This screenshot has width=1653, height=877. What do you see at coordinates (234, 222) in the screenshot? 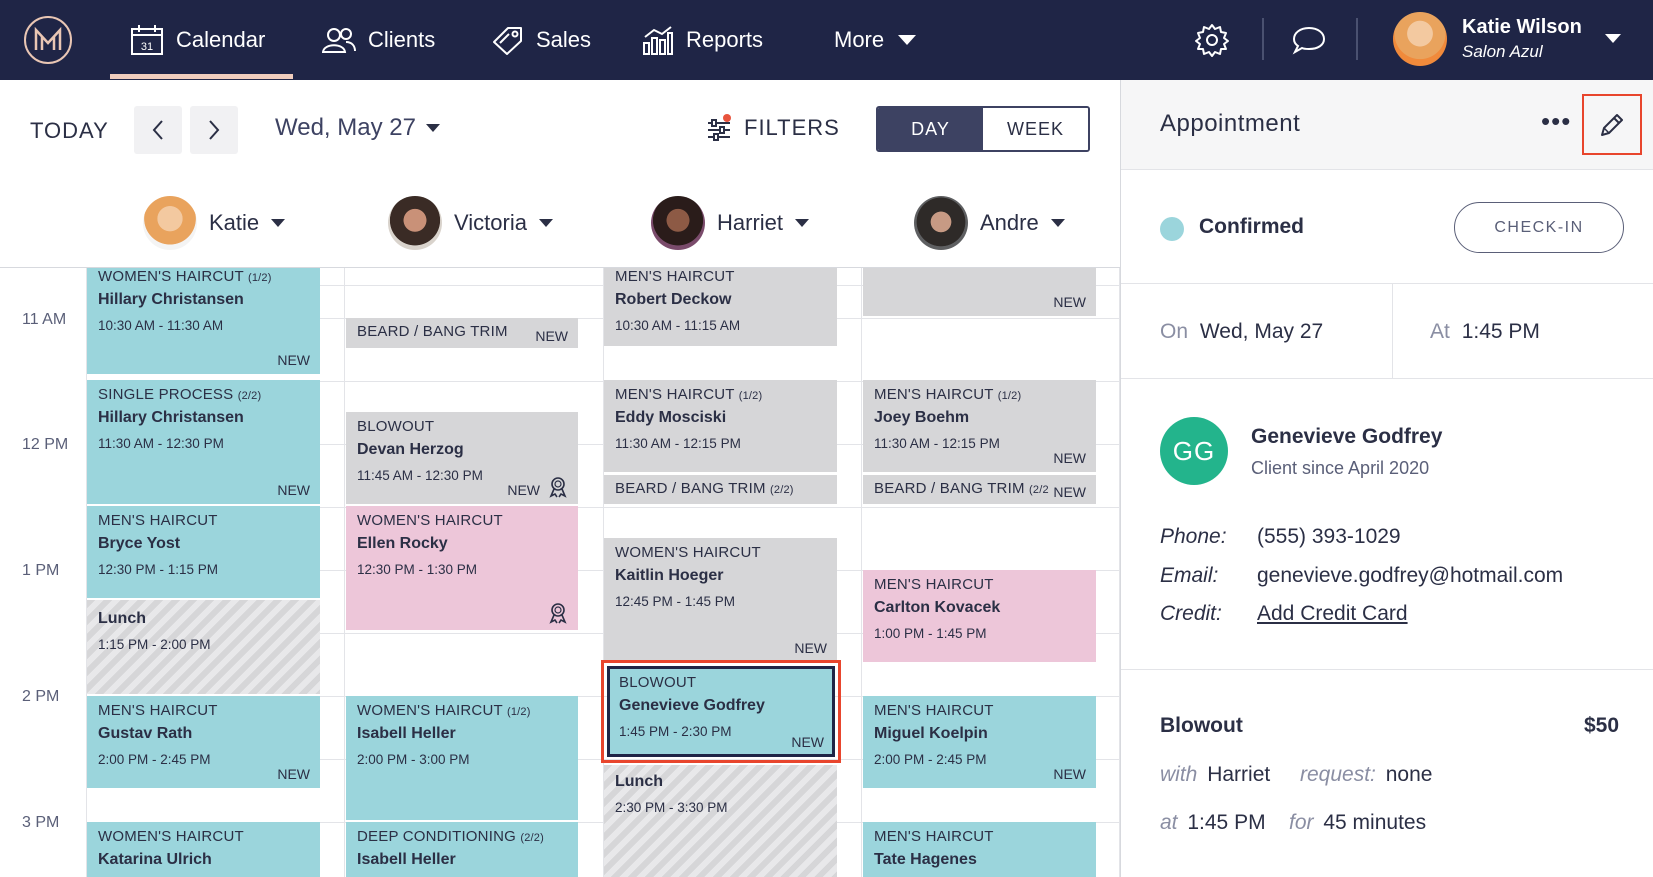
I see `staff-name: Katie` at bounding box center [234, 222].